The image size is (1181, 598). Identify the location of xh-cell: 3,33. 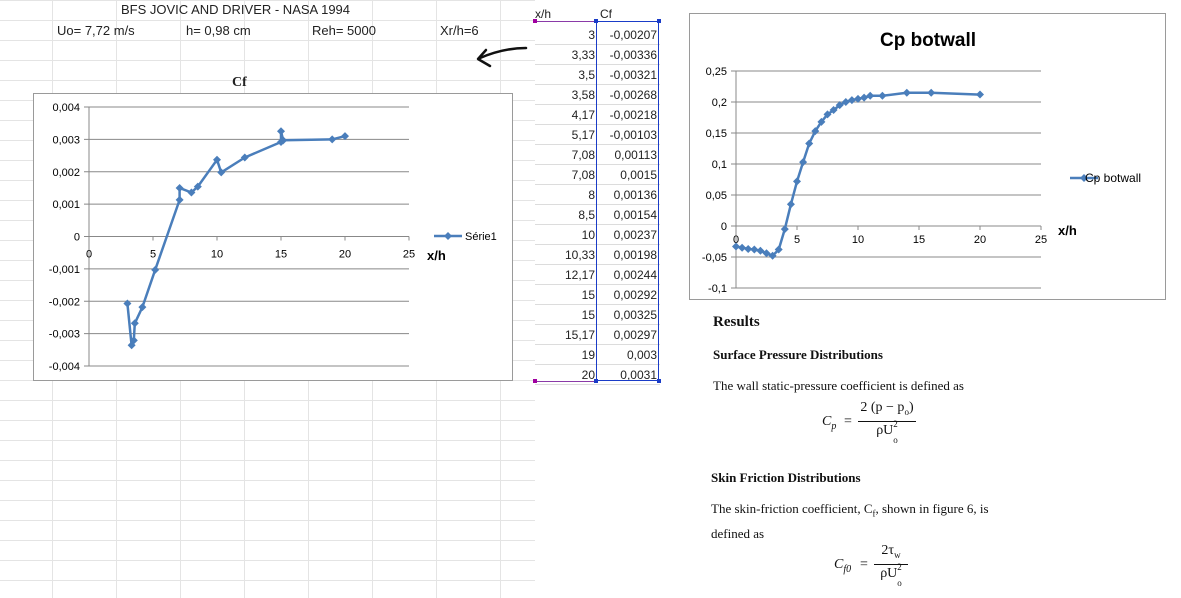
(583, 55).